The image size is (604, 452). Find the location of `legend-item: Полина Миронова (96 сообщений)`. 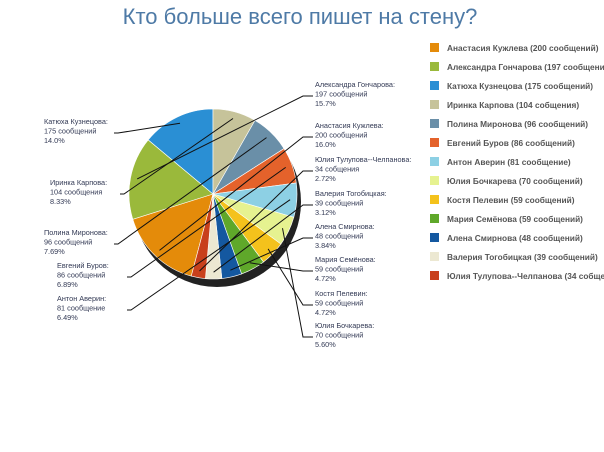

legend-item: Полина Миронова (96 сообщений) is located at coordinates (517, 123).